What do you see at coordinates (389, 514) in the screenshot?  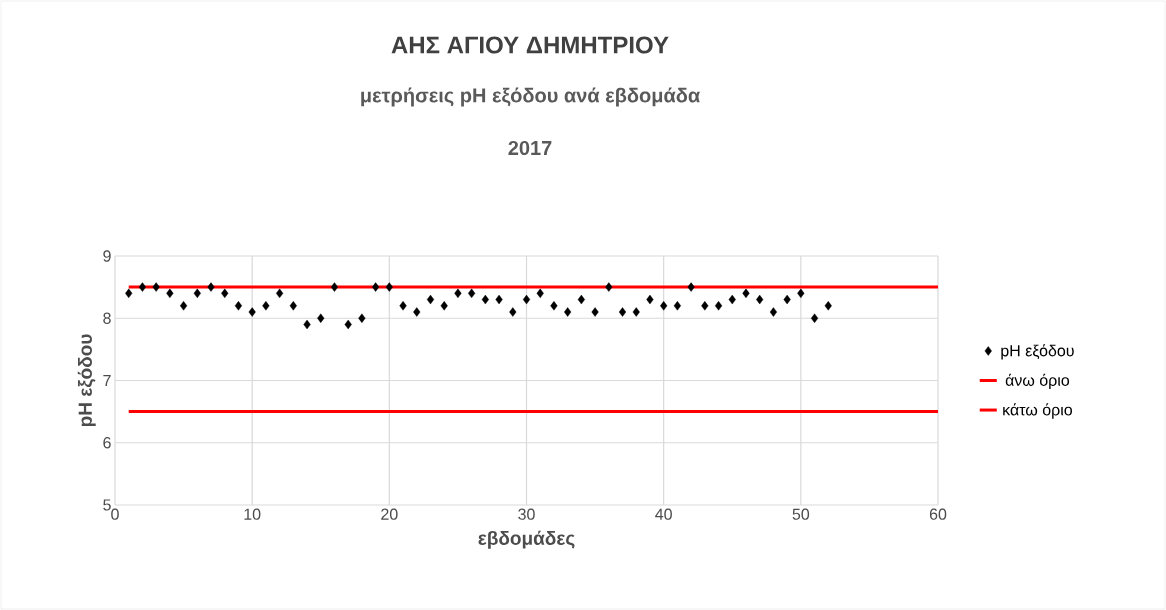 I see `x-tick-label: 20` at bounding box center [389, 514].